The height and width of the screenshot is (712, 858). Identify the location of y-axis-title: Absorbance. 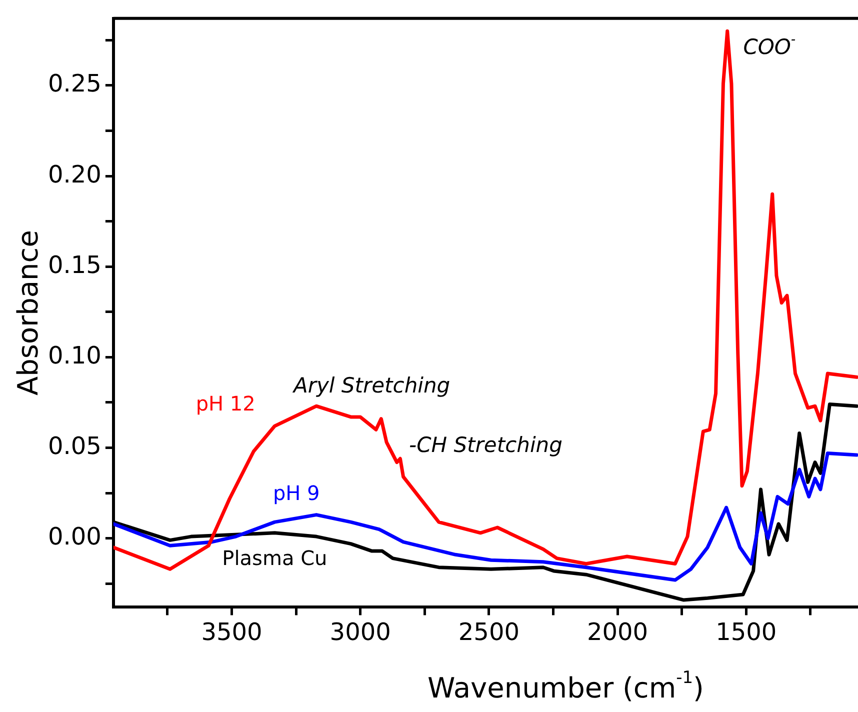
(27, 313).